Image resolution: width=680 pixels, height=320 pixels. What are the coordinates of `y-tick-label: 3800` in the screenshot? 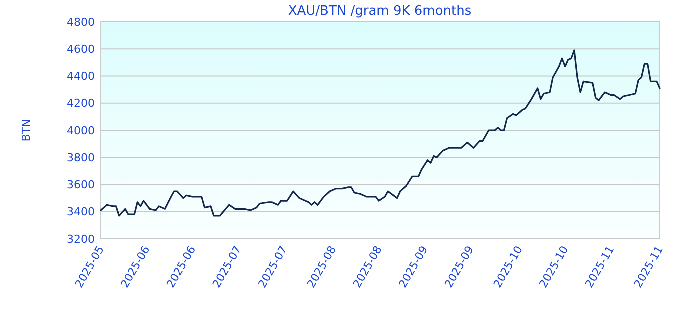 It's located at (81, 157).